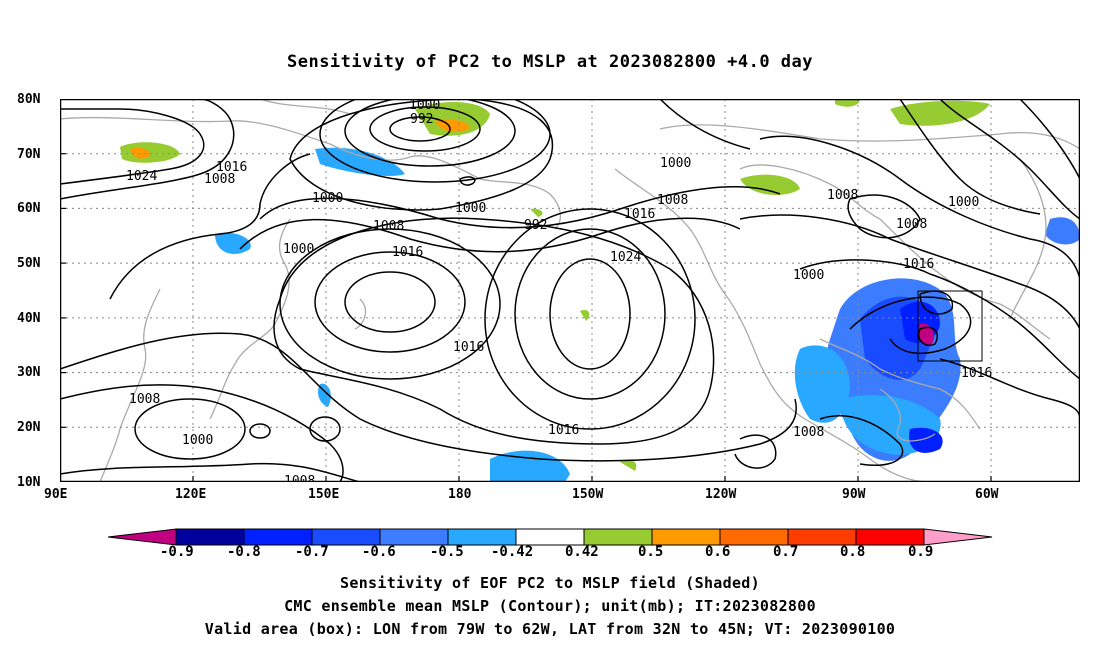 The image size is (1100, 650). I want to click on lat-label: 40N, so click(29, 318).